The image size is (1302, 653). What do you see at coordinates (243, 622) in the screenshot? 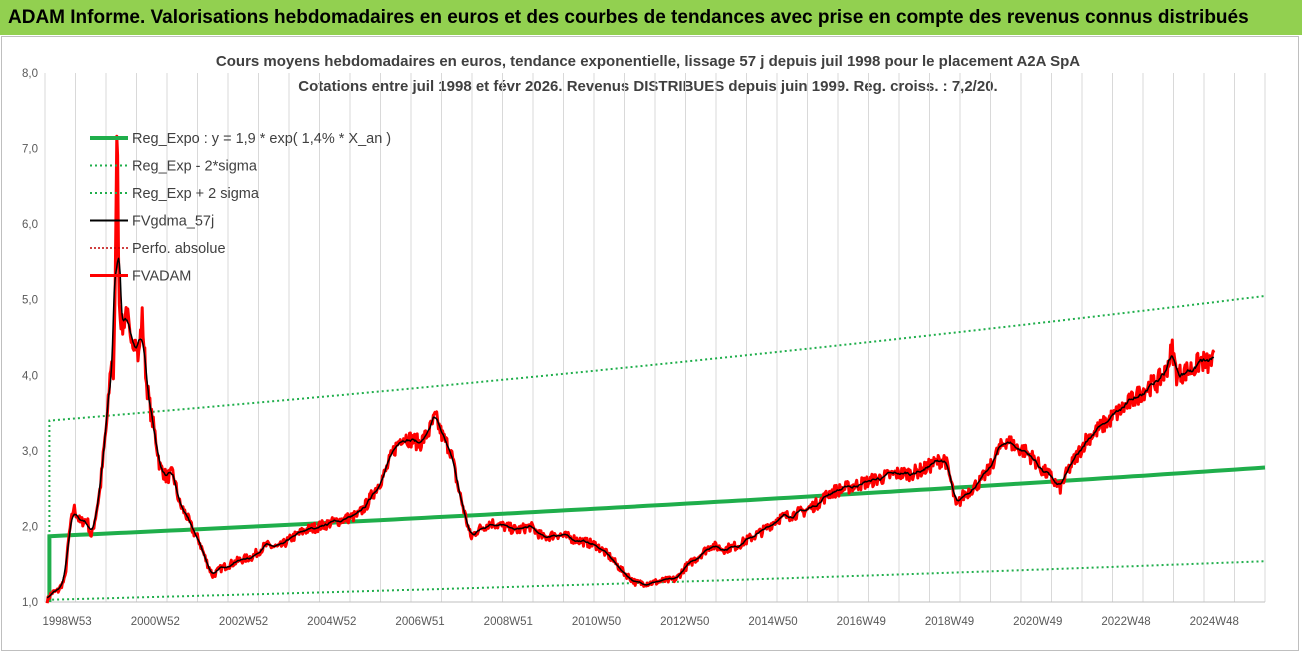
I see `x-tick-label: 2002W52` at bounding box center [243, 622].